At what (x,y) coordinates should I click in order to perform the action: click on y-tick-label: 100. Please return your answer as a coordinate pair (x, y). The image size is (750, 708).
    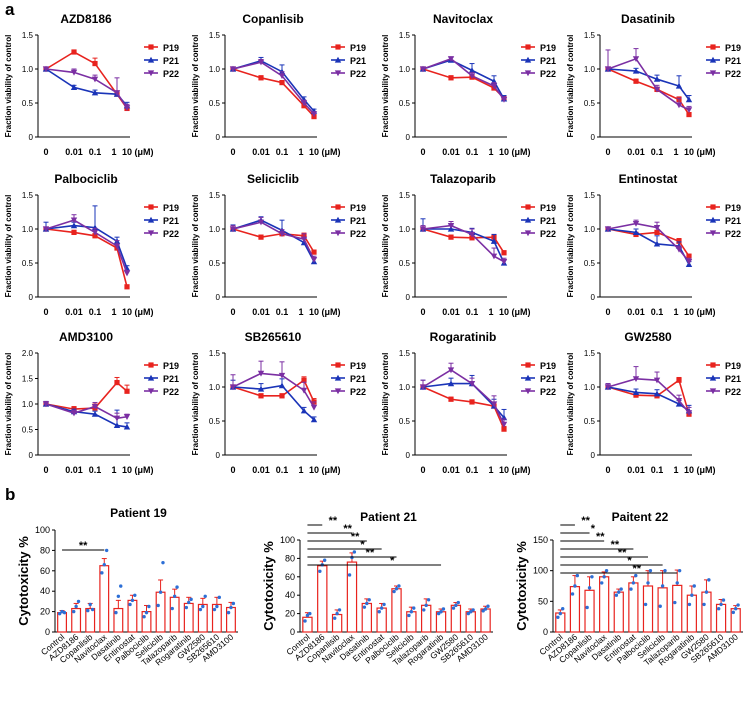
    Looking at the image, I should click on (287, 540).